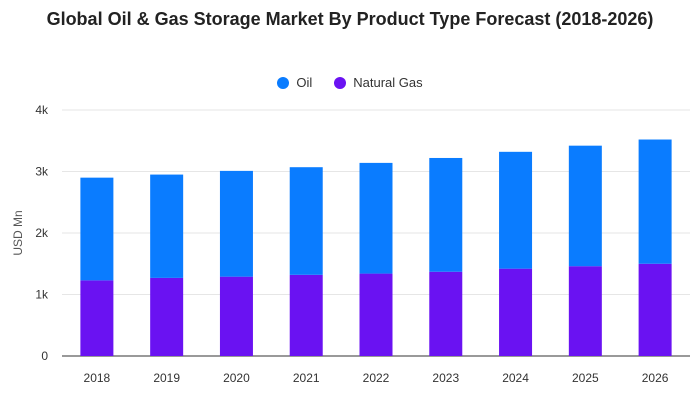  I want to click on y-tick-label: 2k, so click(42, 233).